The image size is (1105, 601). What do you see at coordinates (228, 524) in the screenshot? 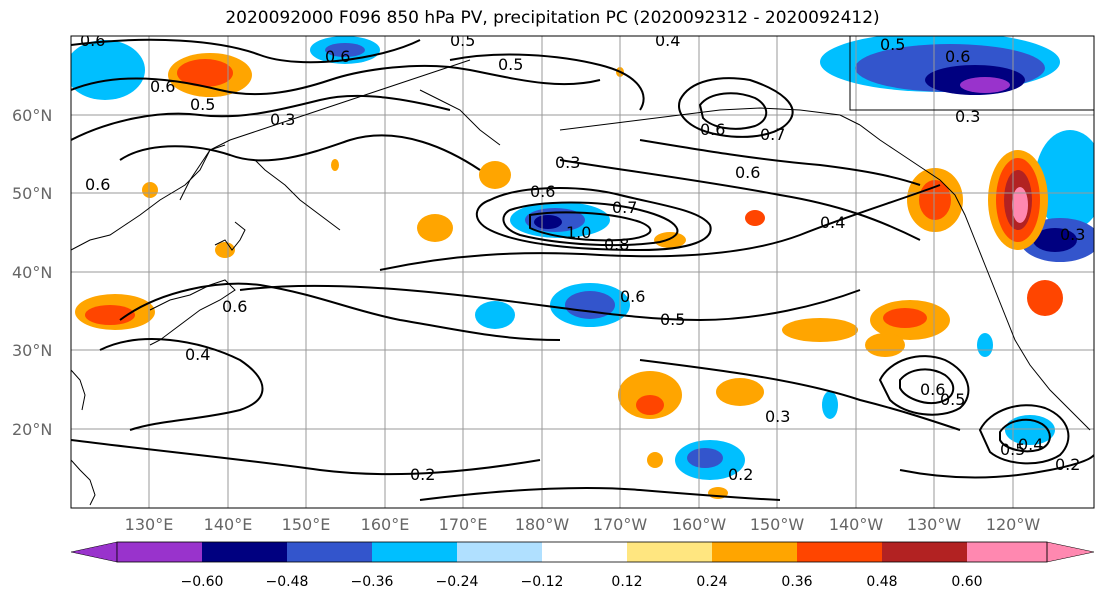
I see `lon-label: 140°E` at bounding box center [228, 524].